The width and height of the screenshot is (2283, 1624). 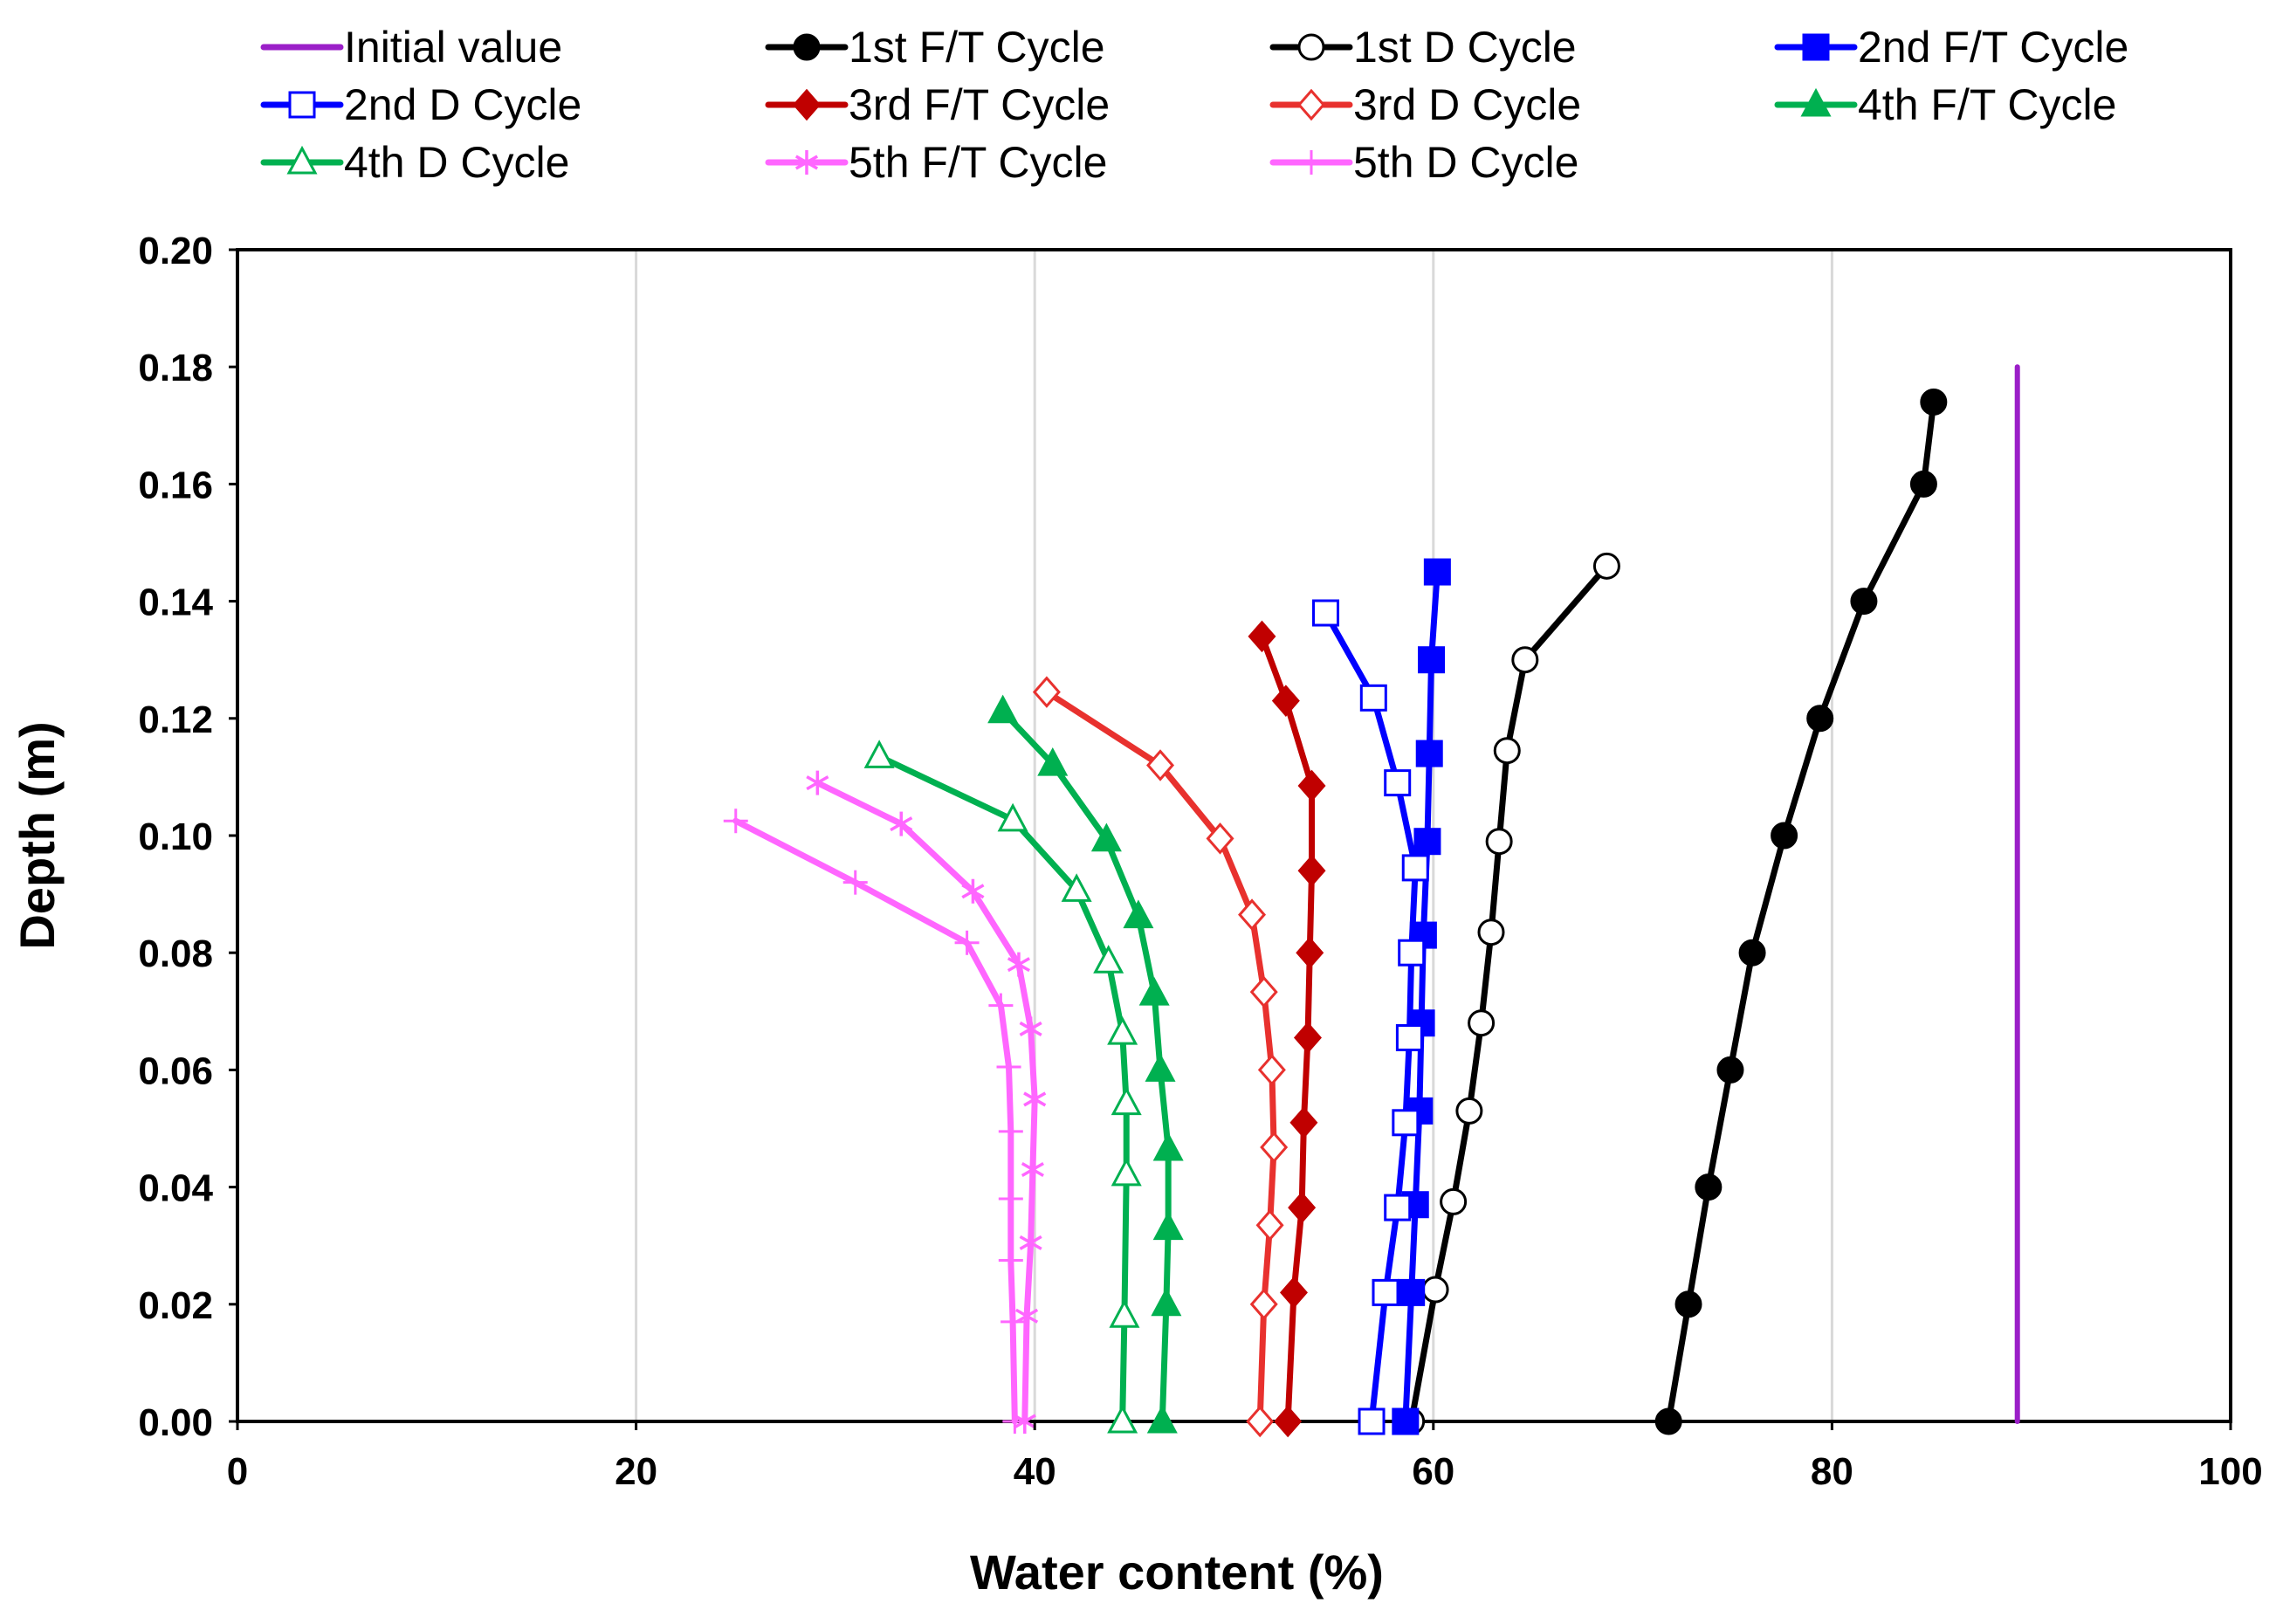 What do you see at coordinates (1465, 162) in the screenshot?
I see `legend-label: 5th D Cycle` at bounding box center [1465, 162].